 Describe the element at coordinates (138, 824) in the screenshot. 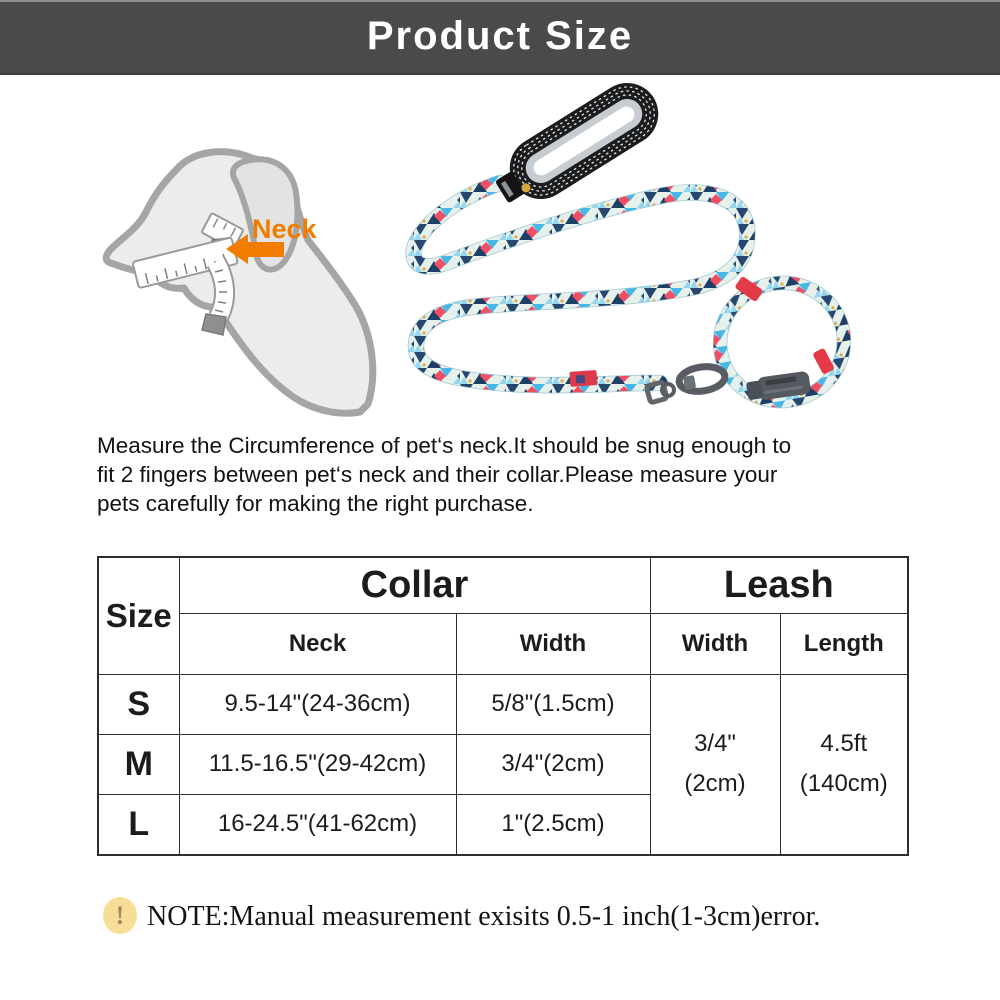

I see `size-l: L` at that location.